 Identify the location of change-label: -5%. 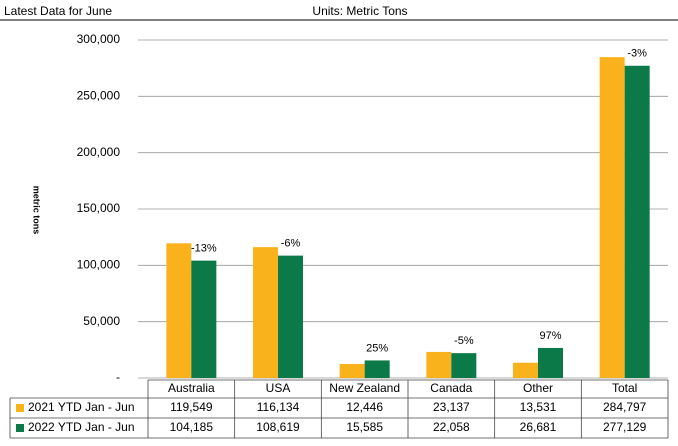
(464, 341).